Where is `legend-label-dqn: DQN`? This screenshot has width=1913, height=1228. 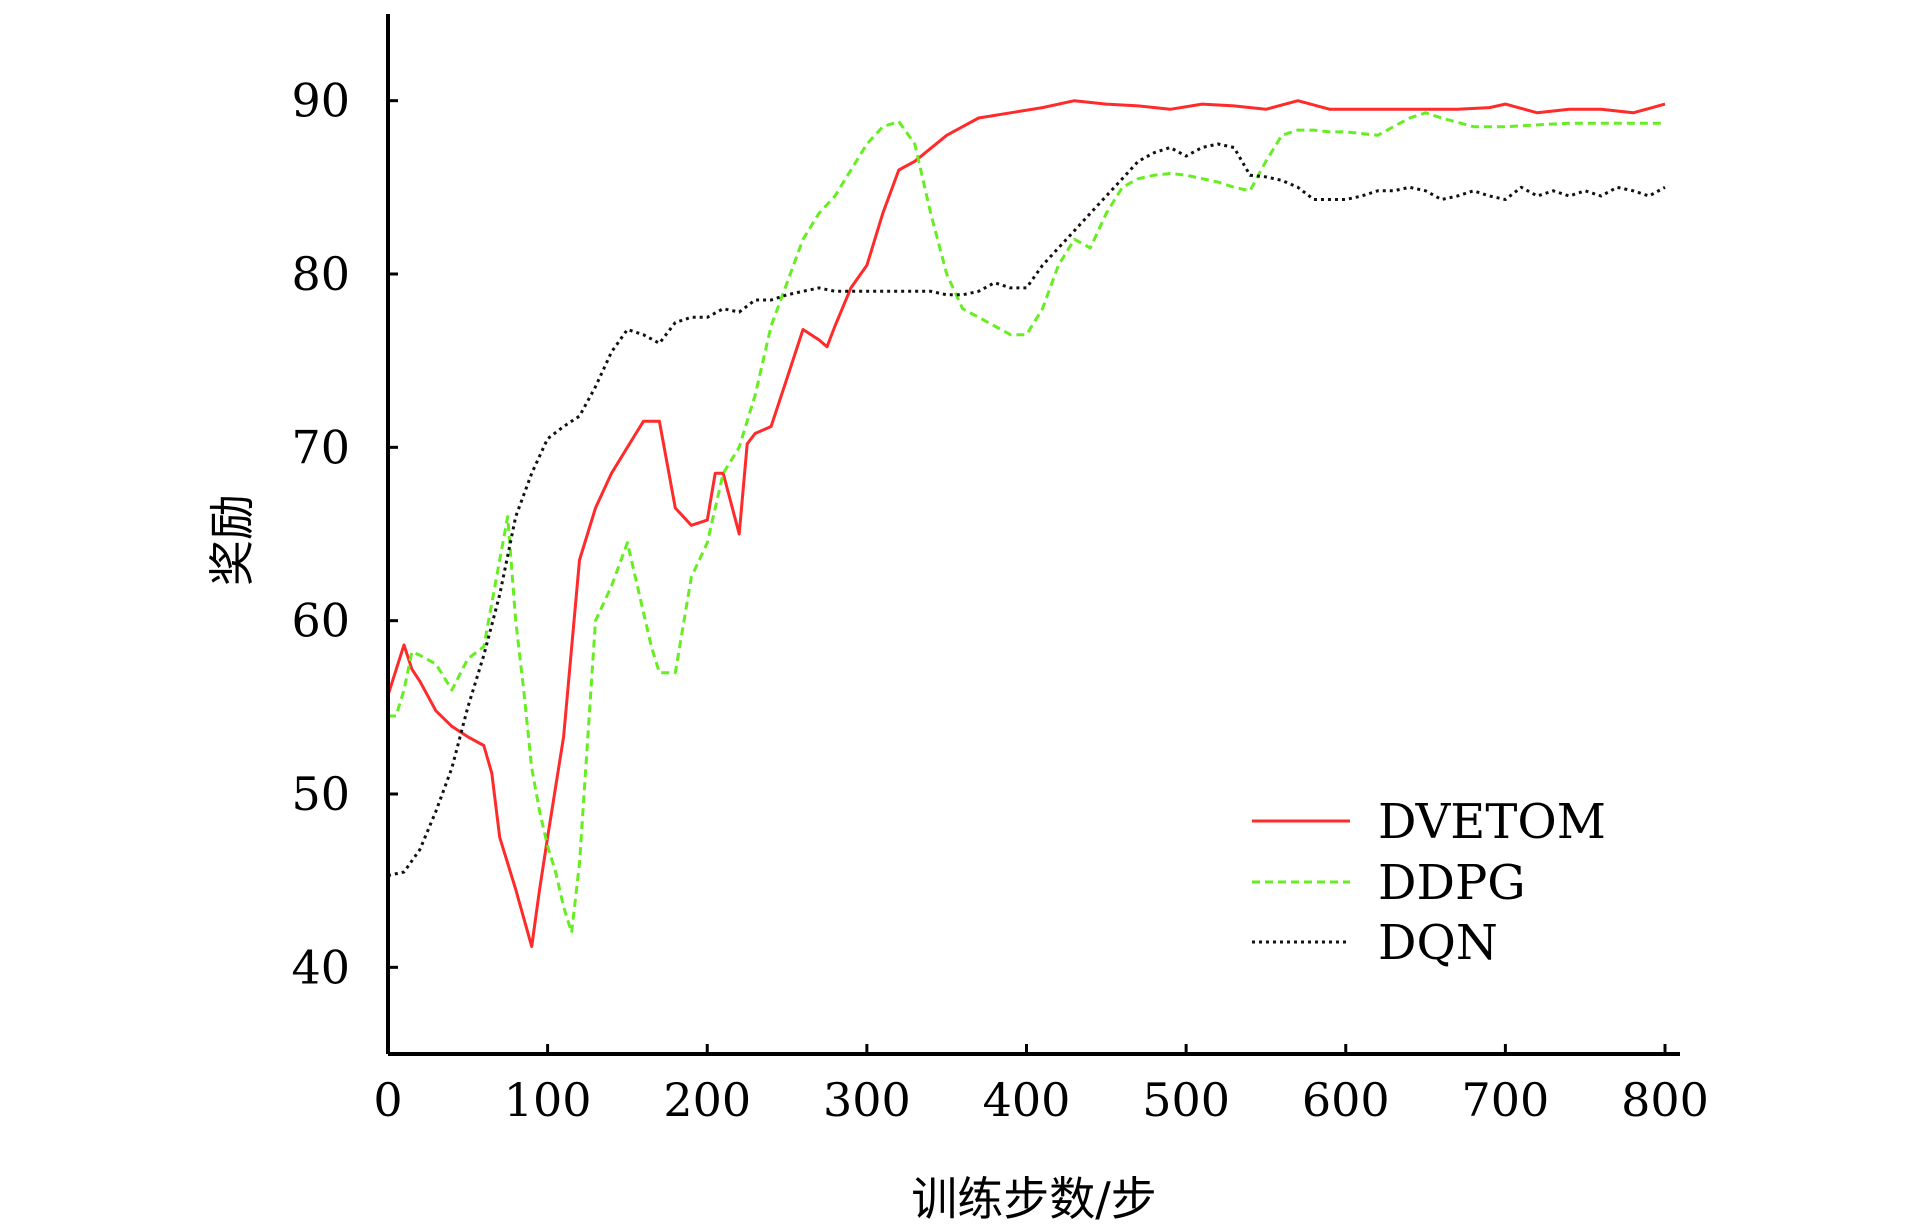 legend-label-dqn: DQN is located at coordinates (1438, 943).